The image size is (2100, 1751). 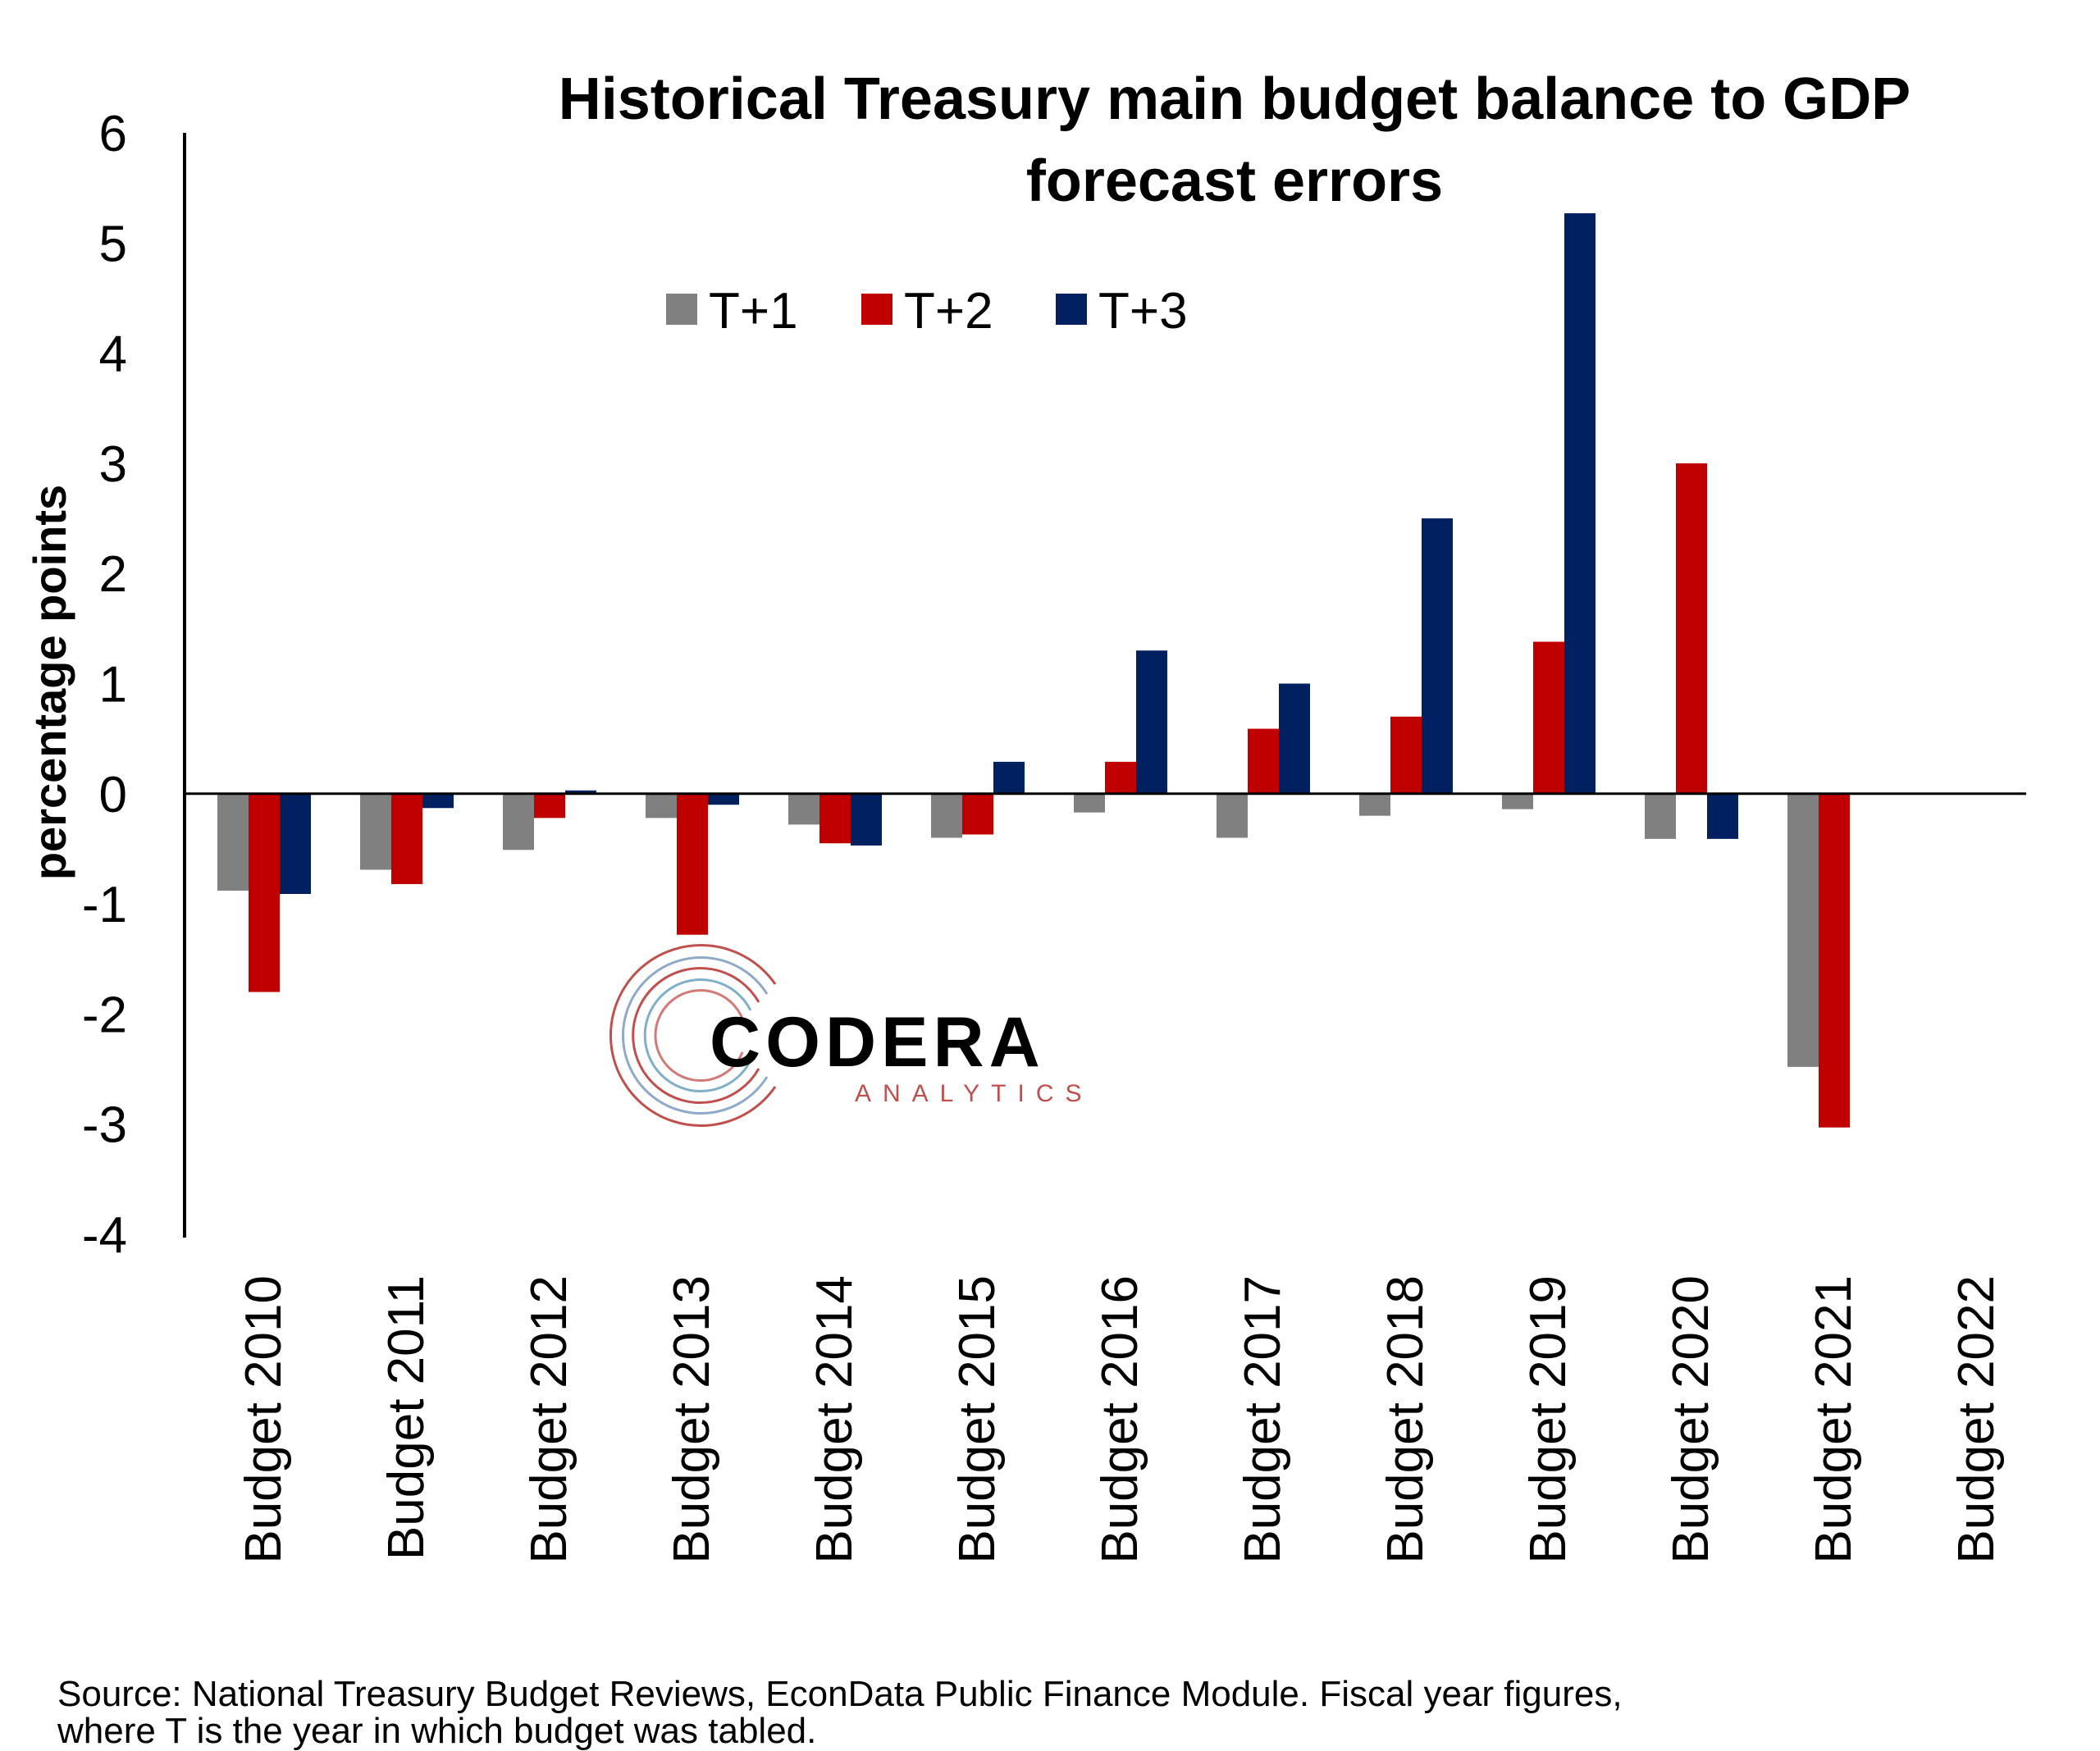 I want to click on x-tick-label: Budget 2022, so click(x=1977, y=1420).